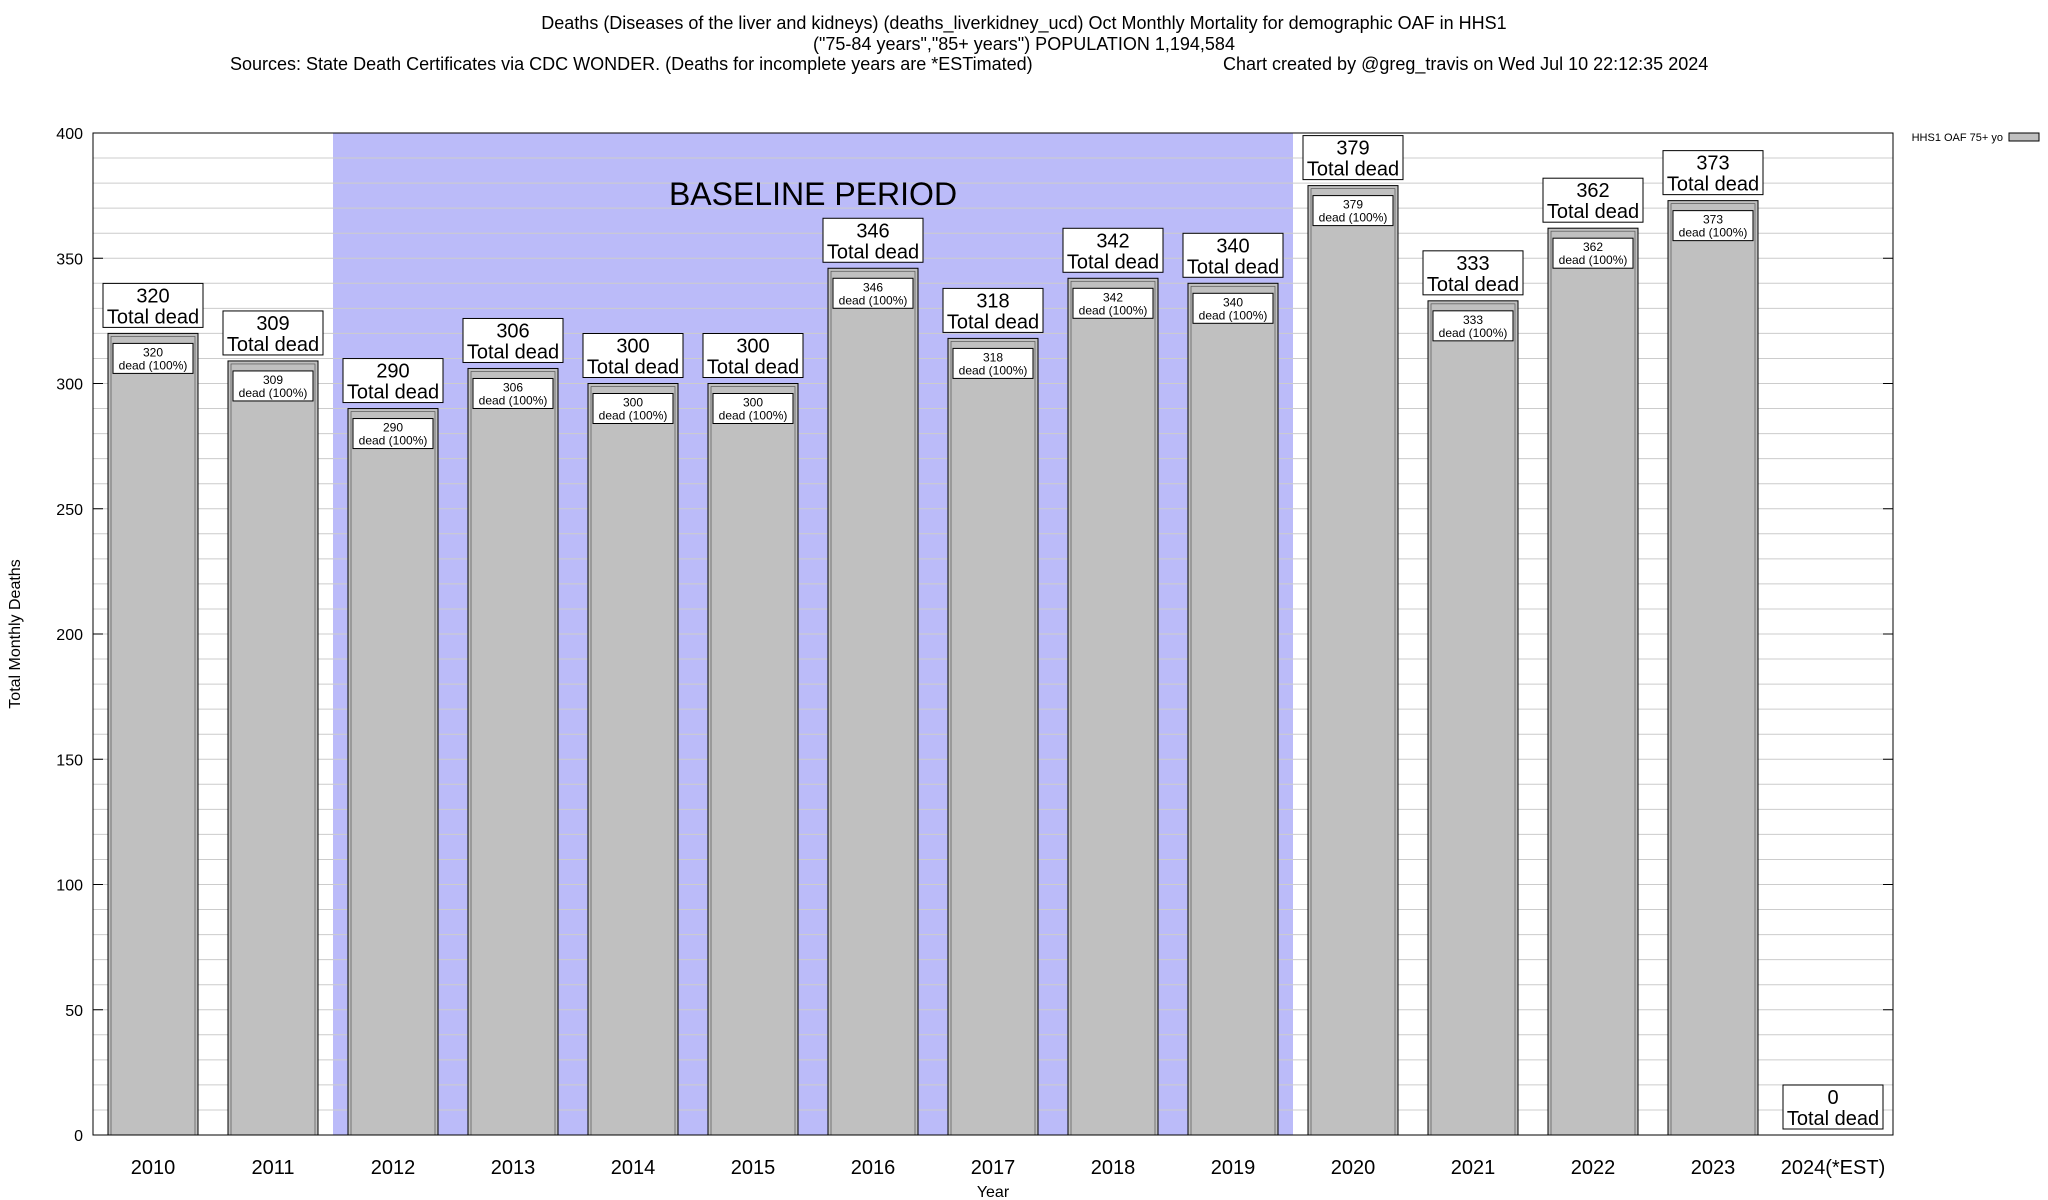  Describe the element at coordinates (393, 1168) in the screenshot. I see `x-tick-label: 2012` at that location.